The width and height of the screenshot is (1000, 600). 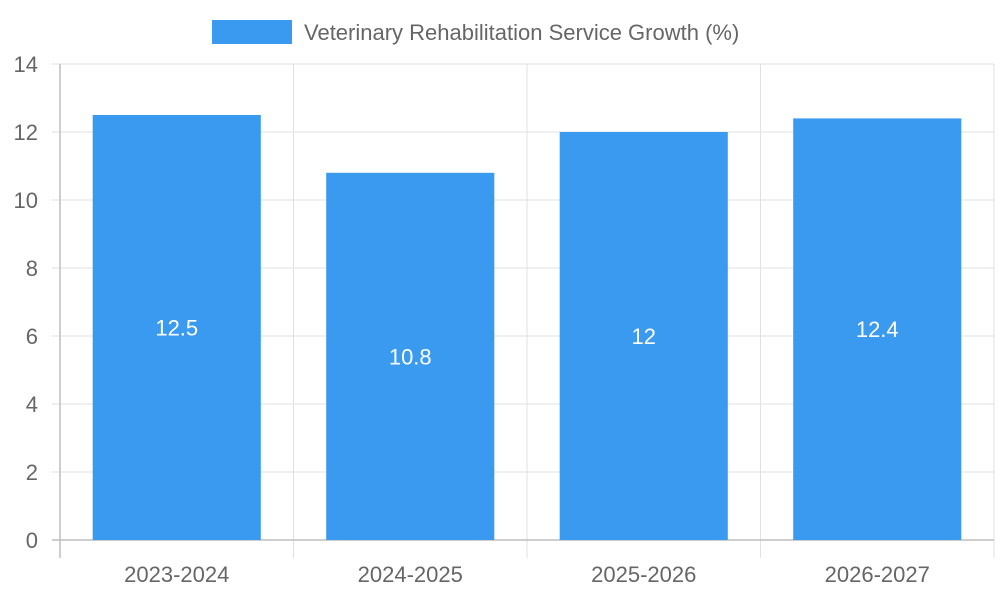 I want to click on bar-2024-2025, so click(x=410, y=356).